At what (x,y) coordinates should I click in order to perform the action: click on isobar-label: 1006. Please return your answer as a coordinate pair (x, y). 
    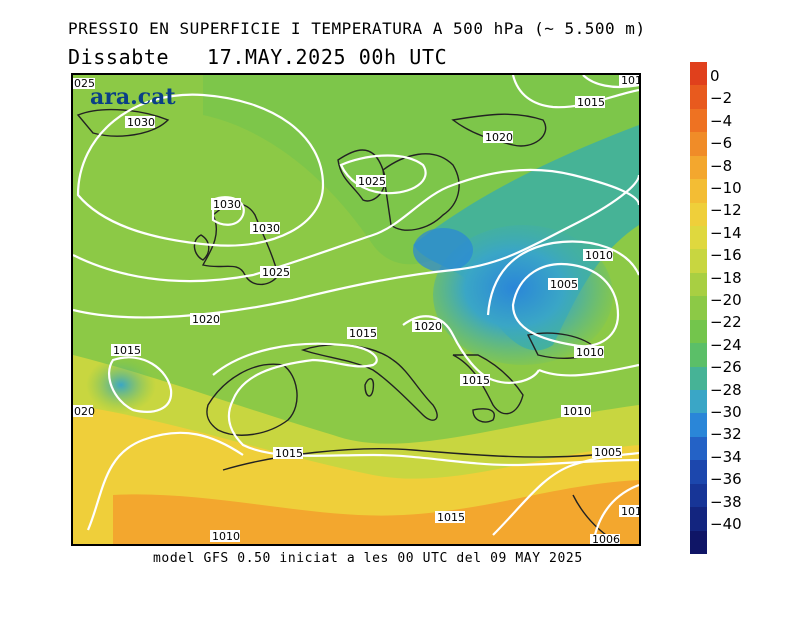
    Looking at the image, I should click on (605, 538).